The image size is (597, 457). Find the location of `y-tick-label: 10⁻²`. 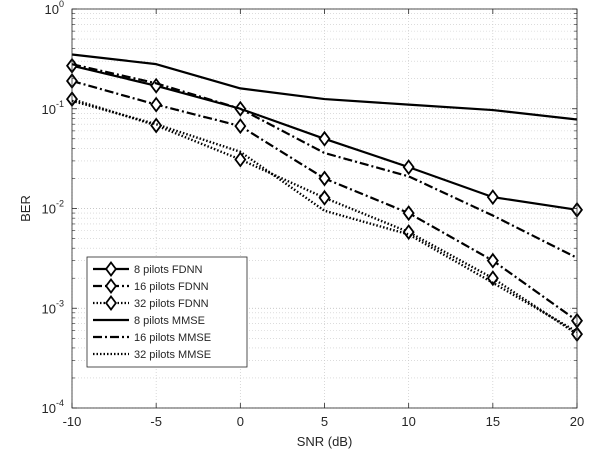

y-tick-label: 10⁻² is located at coordinates (53, 208).